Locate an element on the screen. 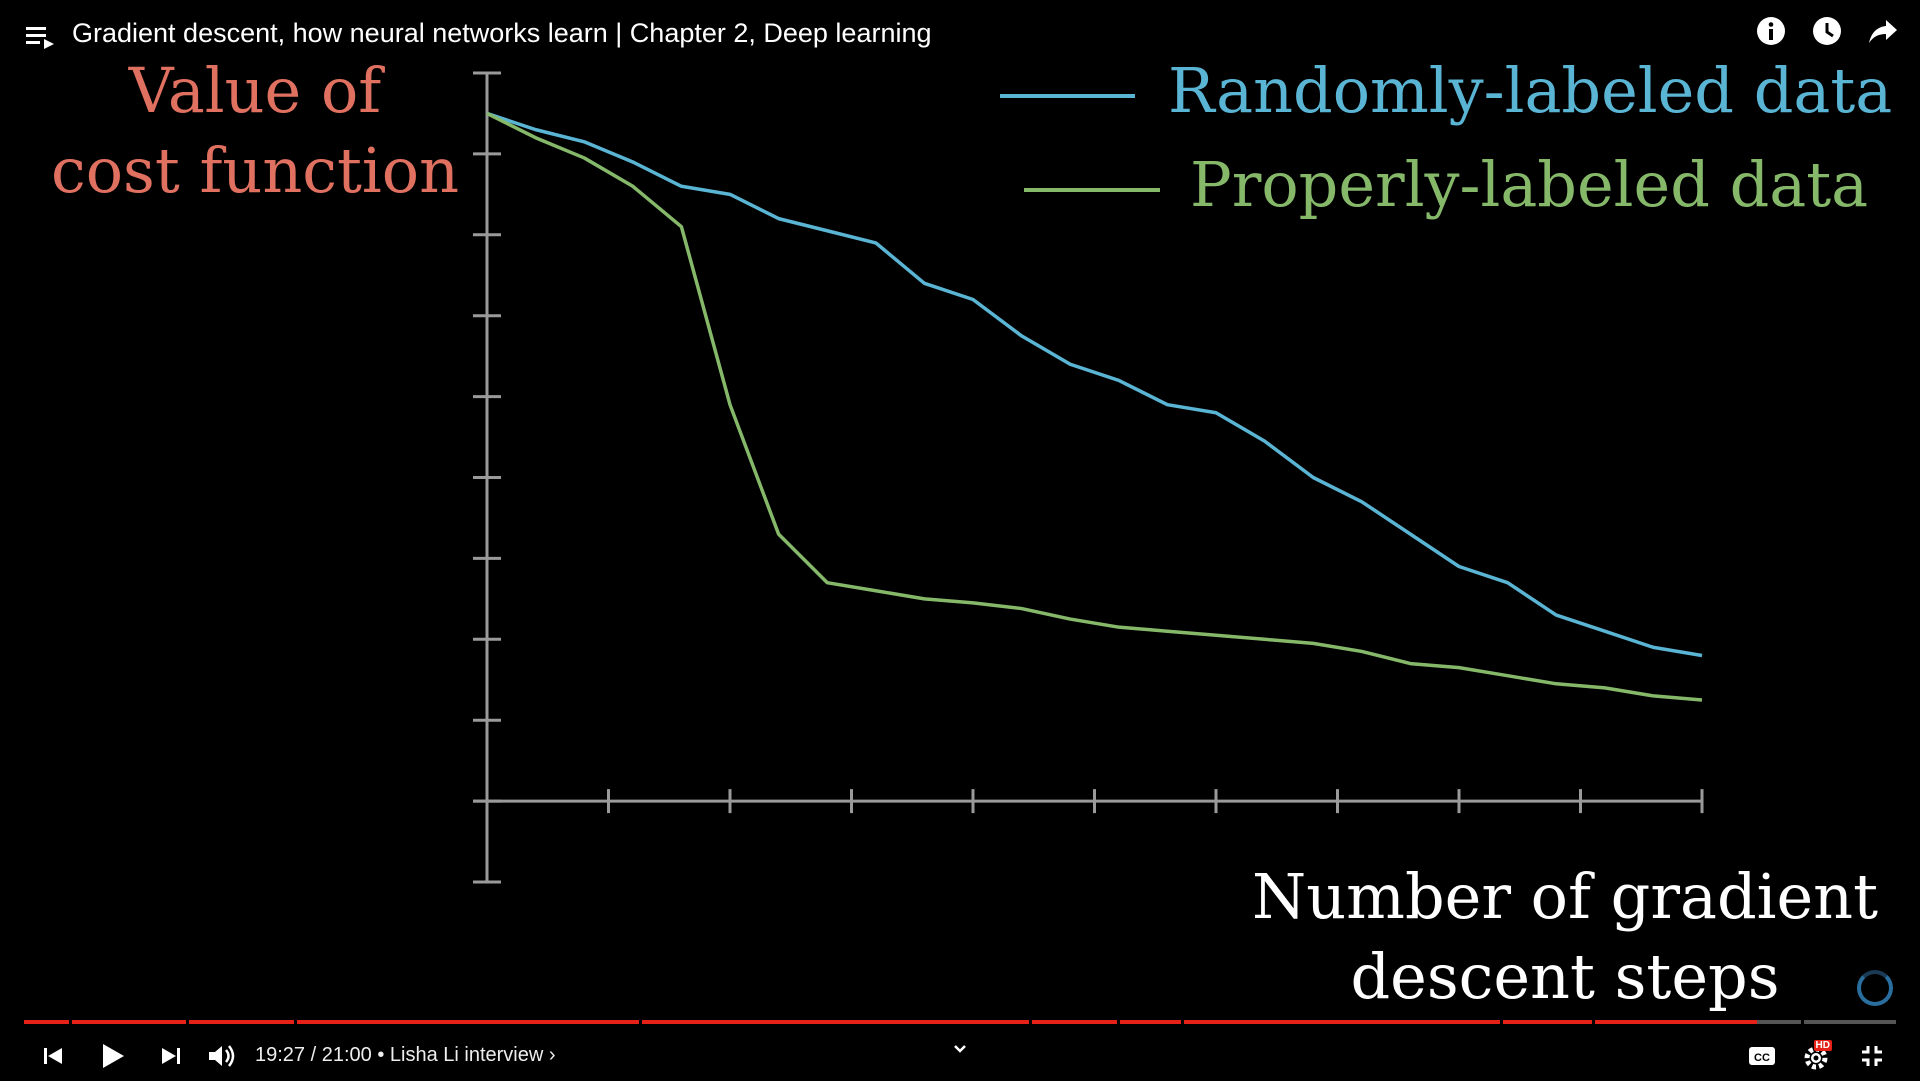  volume-icon is located at coordinates (221, 1056).